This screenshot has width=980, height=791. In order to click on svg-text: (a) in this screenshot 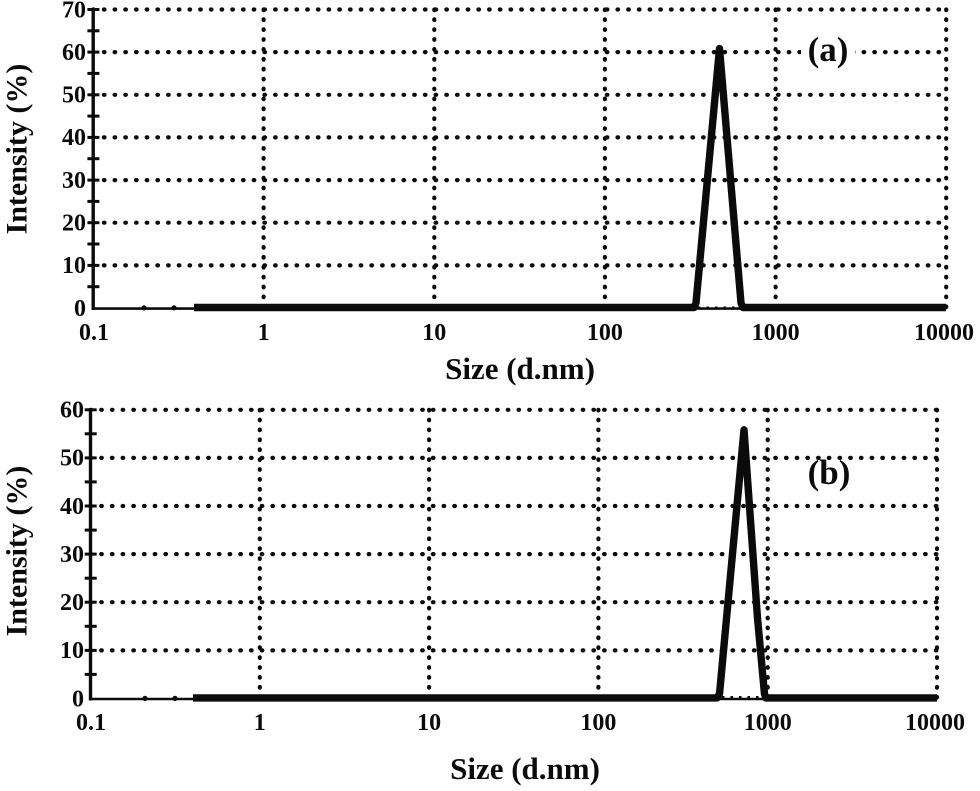, I will do `click(828, 49)`.